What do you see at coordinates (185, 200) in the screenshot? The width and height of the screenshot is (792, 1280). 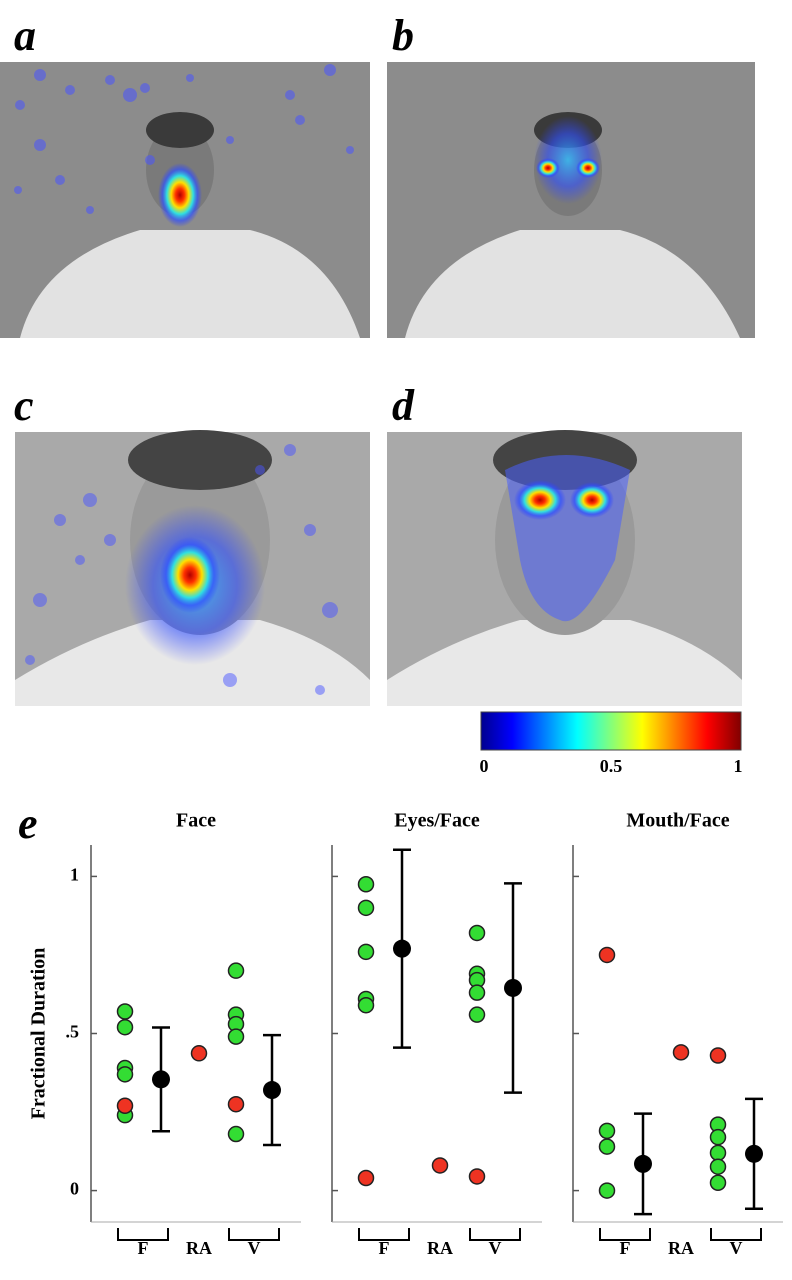 I see `image-a` at bounding box center [185, 200].